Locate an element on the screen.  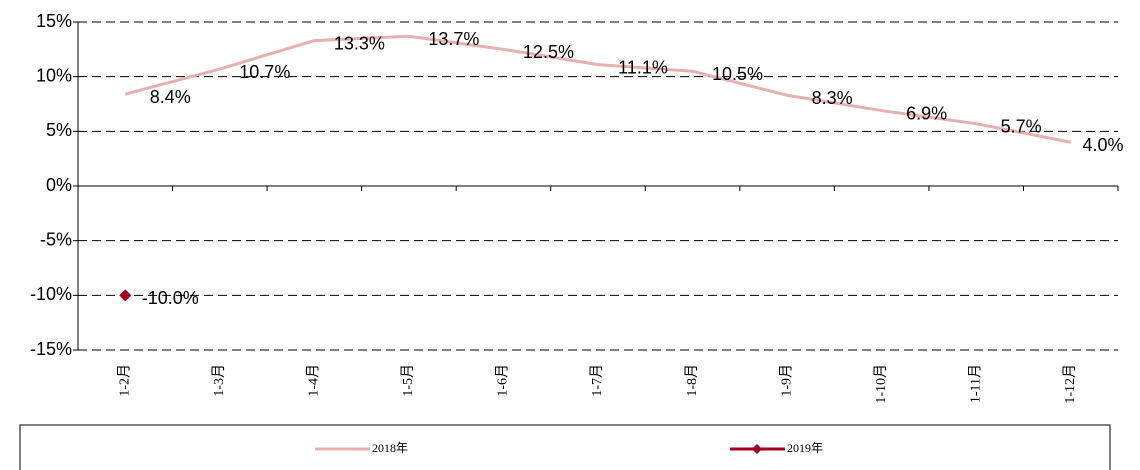
x-tick-label: 1-10月 is located at coordinates (881, 384).